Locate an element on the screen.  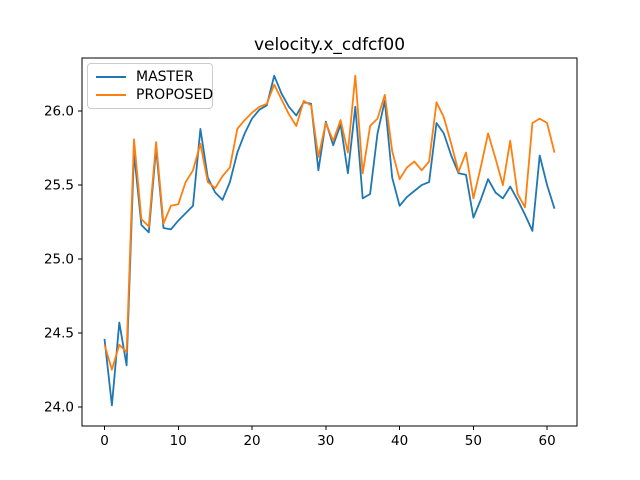
chart-title: velocity.x_cdfcf00 is located at coordinates (329, 45).